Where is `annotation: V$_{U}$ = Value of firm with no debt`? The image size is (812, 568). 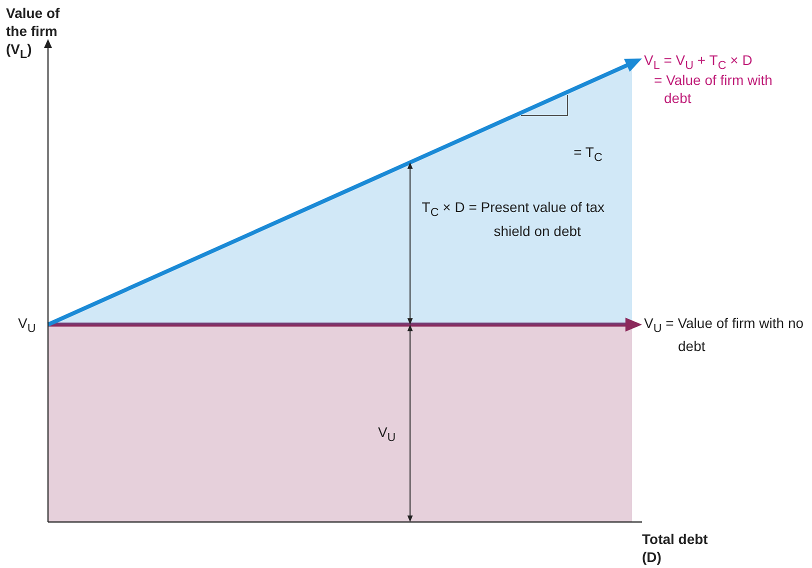 annotation: V$_{U}$ = Value of firm with no debt is located at coordinates (724, 335).